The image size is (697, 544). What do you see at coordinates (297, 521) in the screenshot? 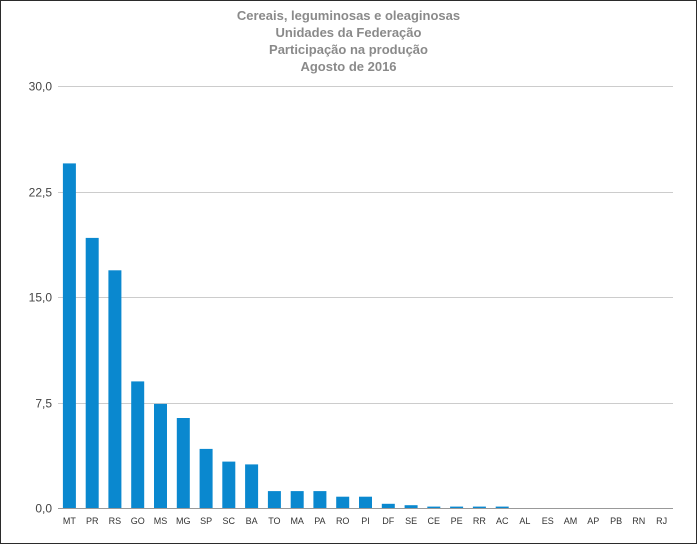
I see `x-tick-label-ma: MA` at bounding box center [297, 521].